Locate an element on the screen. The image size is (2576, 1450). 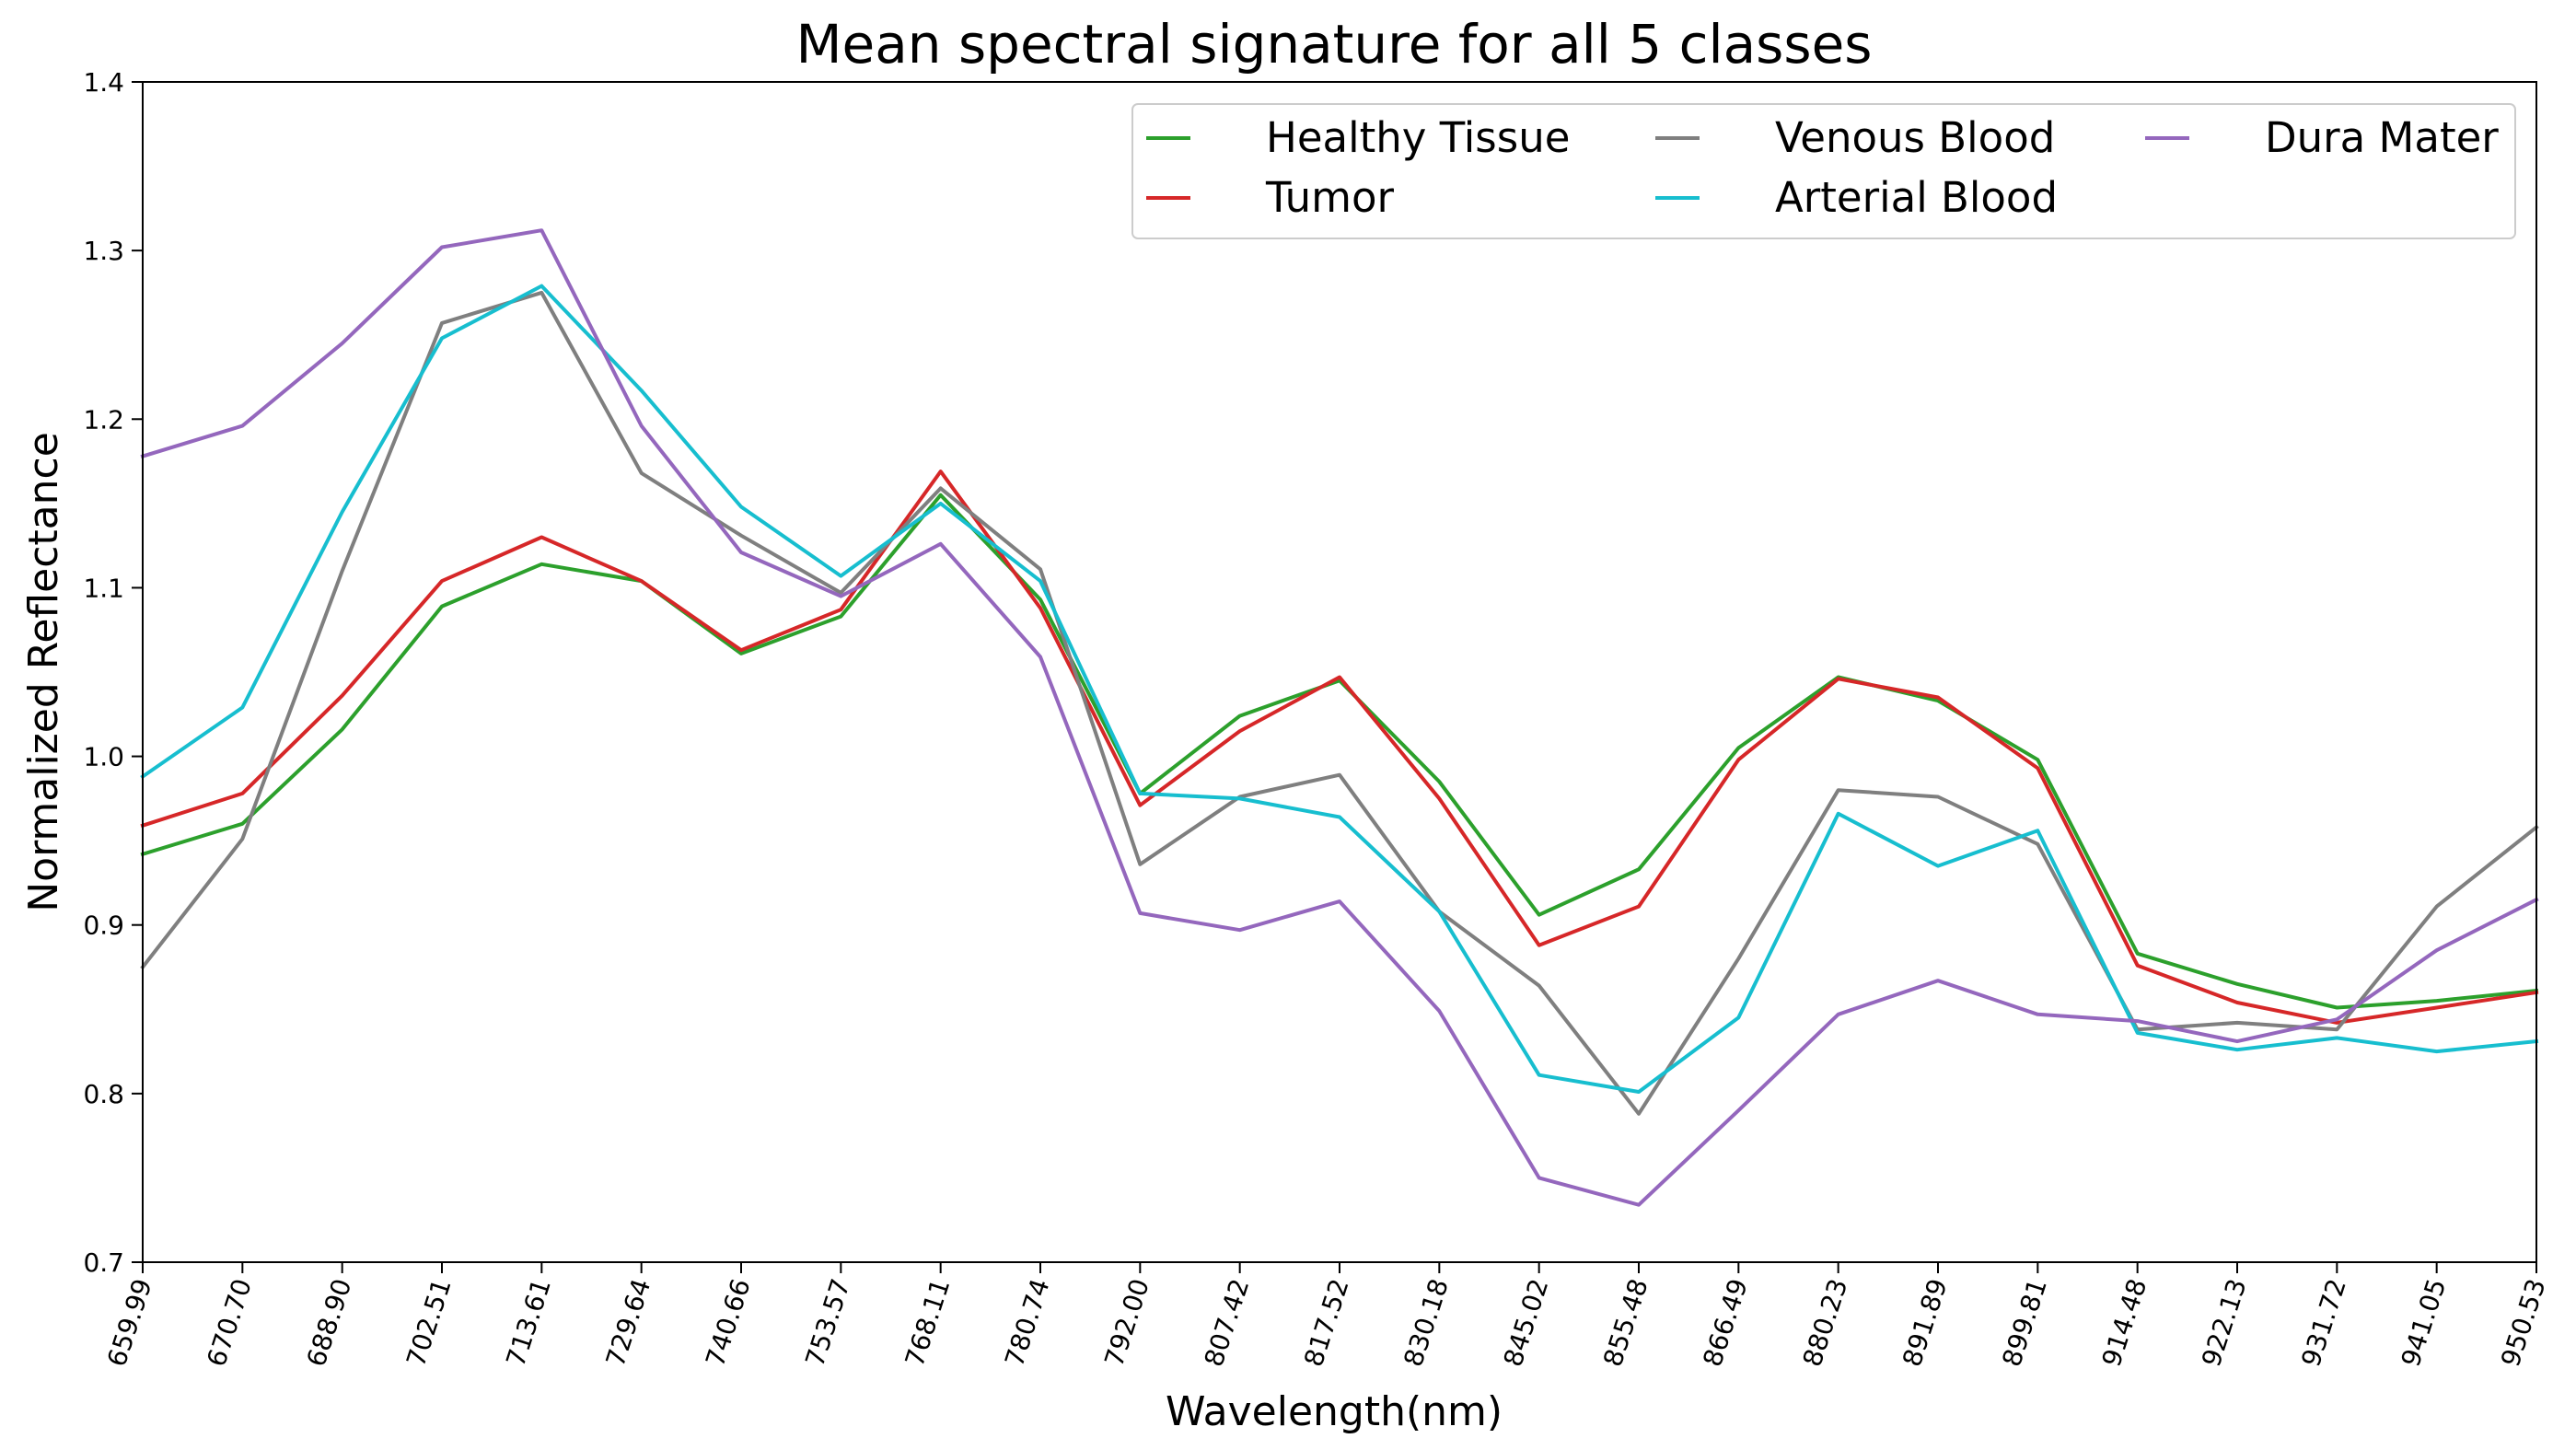
legend-label-dura-mater: Dura Mater is located at coordinates (2382, 137).